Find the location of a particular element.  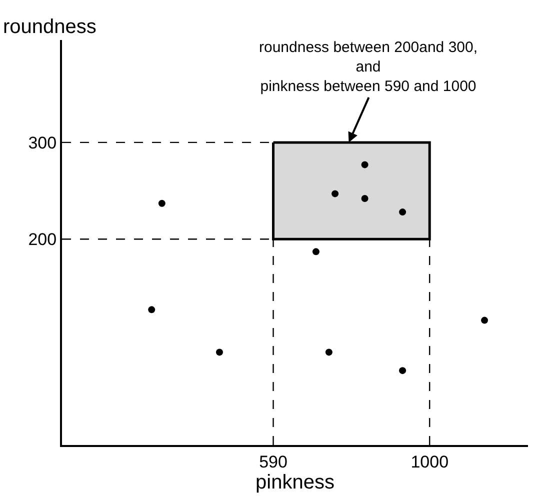

annotation: roundness between 200and 300, and pinkness between 590 and 1000 is located at coordinates (368, 67).